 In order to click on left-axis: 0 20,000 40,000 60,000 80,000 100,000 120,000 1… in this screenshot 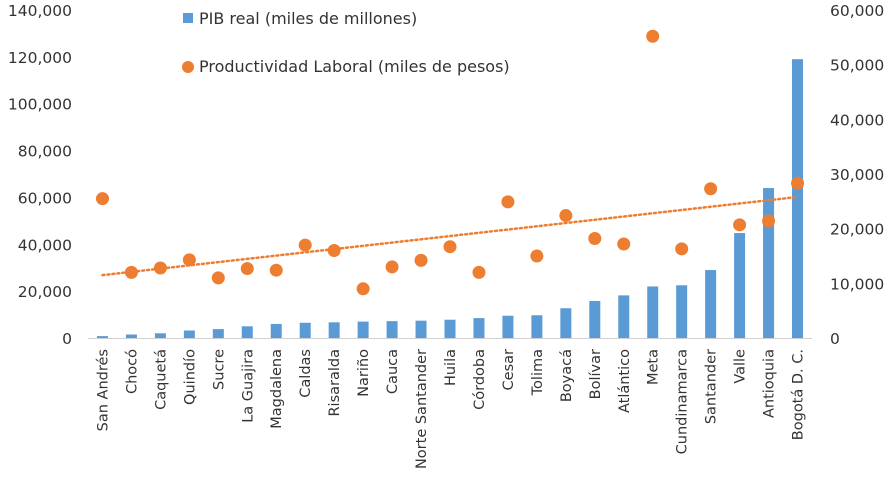, I will do `click(40, 175)`.